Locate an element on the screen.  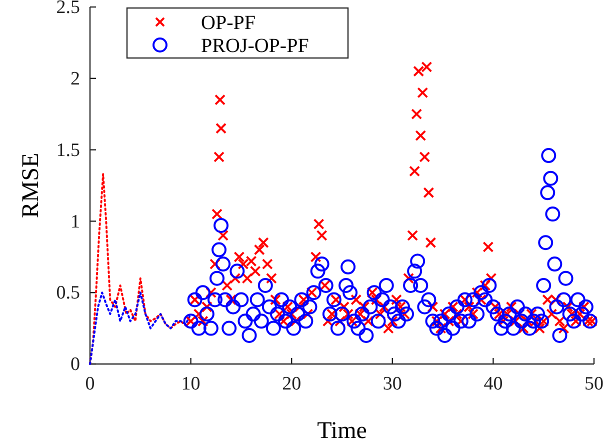
y-tick-label: 0 is located at coordinates (75, 365).